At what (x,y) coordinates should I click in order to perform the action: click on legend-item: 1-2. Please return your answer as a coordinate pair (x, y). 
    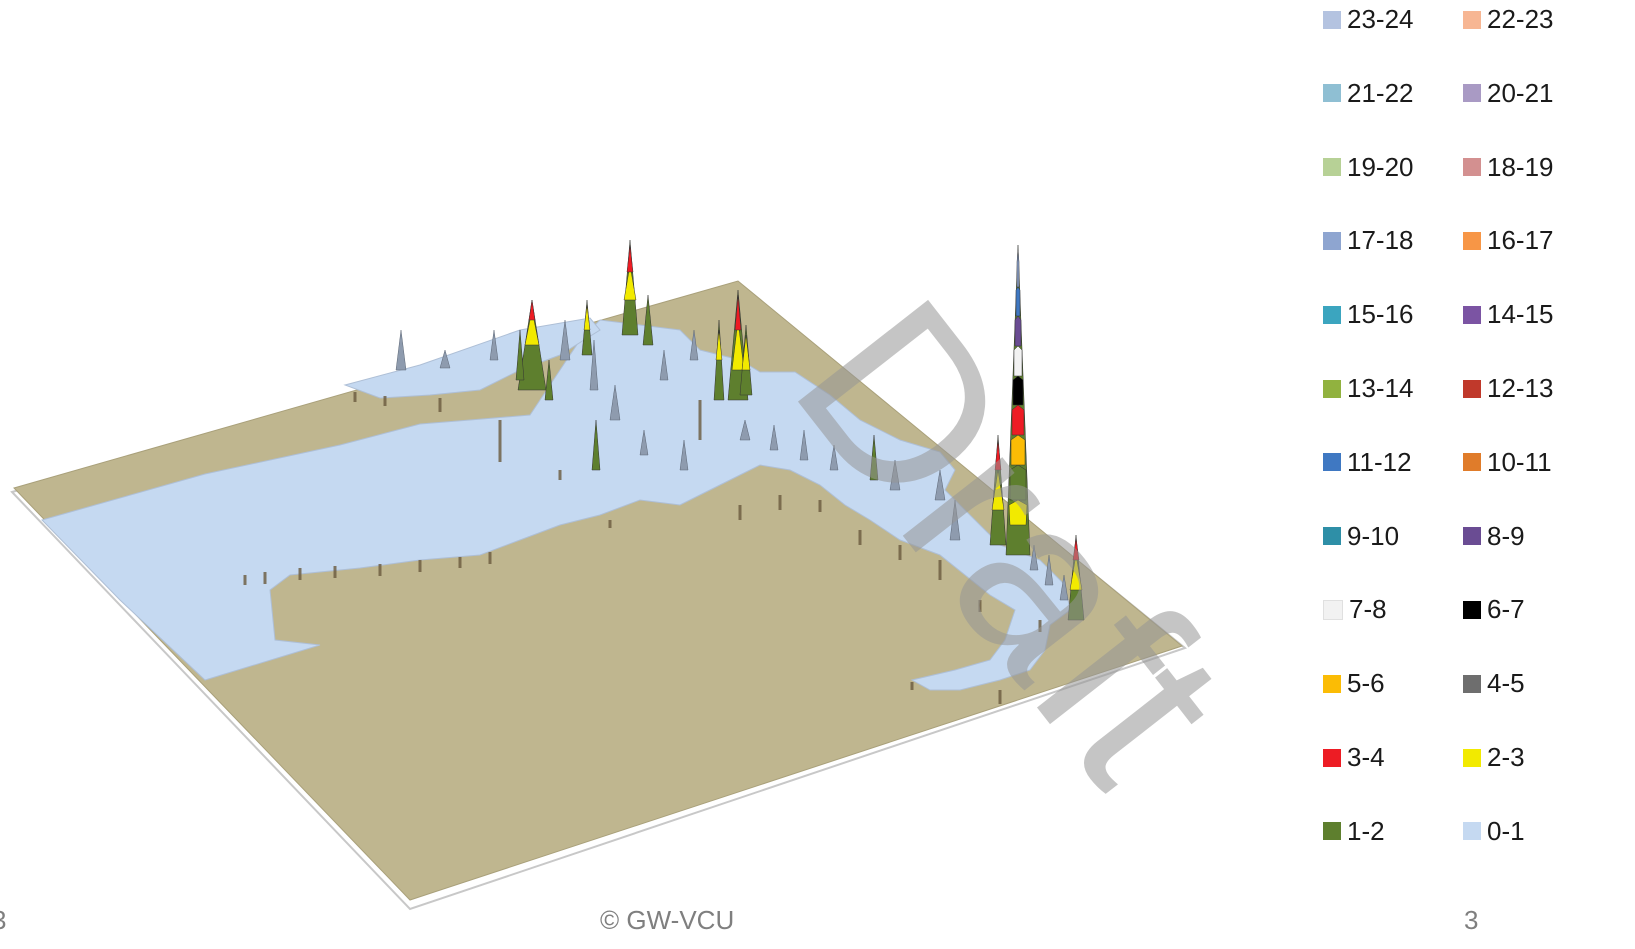
    Looking at the image, I should click on (1354, 831).